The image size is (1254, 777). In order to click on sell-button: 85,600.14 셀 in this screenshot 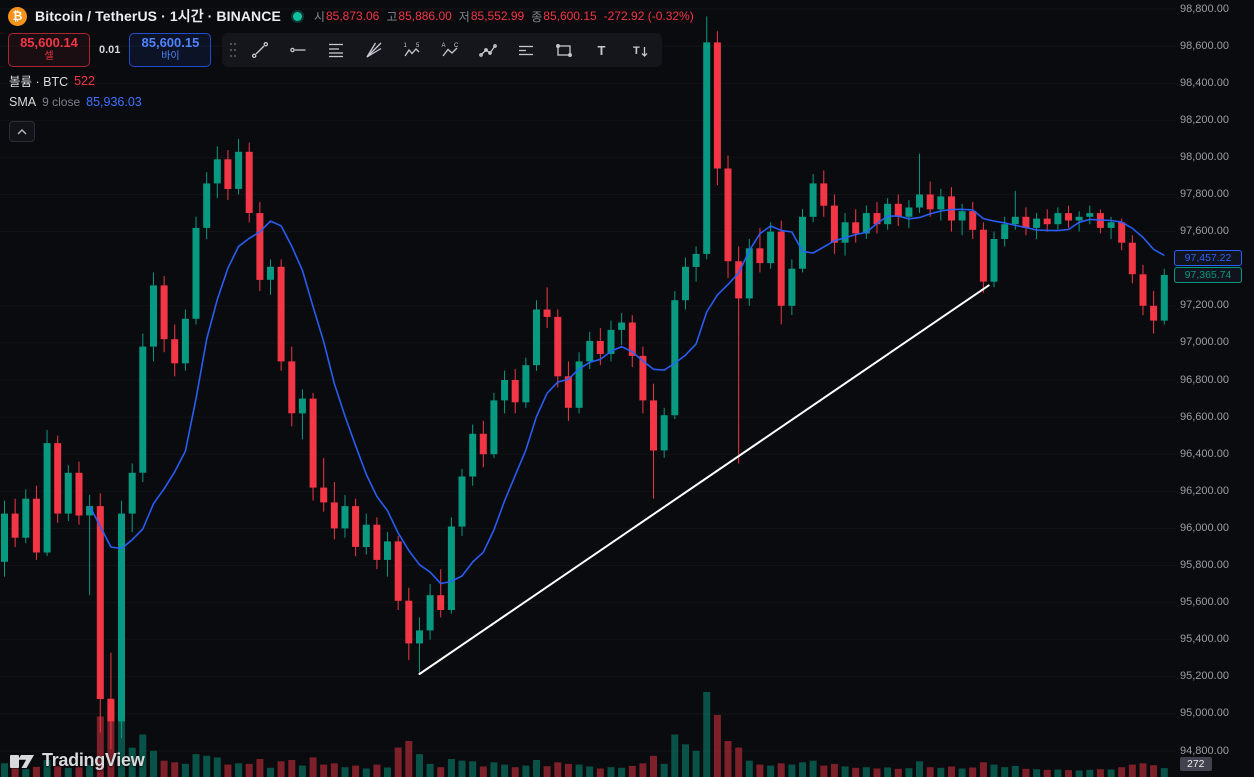, I will do `click(49, 49)`.